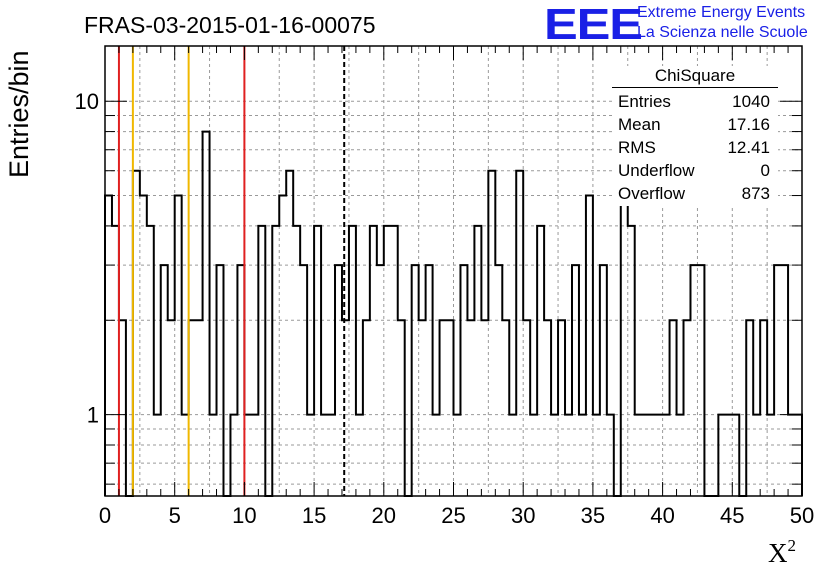  What do you see at coordinates (453, 515) in the screenshot?
I see `x-tick-label: 25` at bounding box center [453, 515].